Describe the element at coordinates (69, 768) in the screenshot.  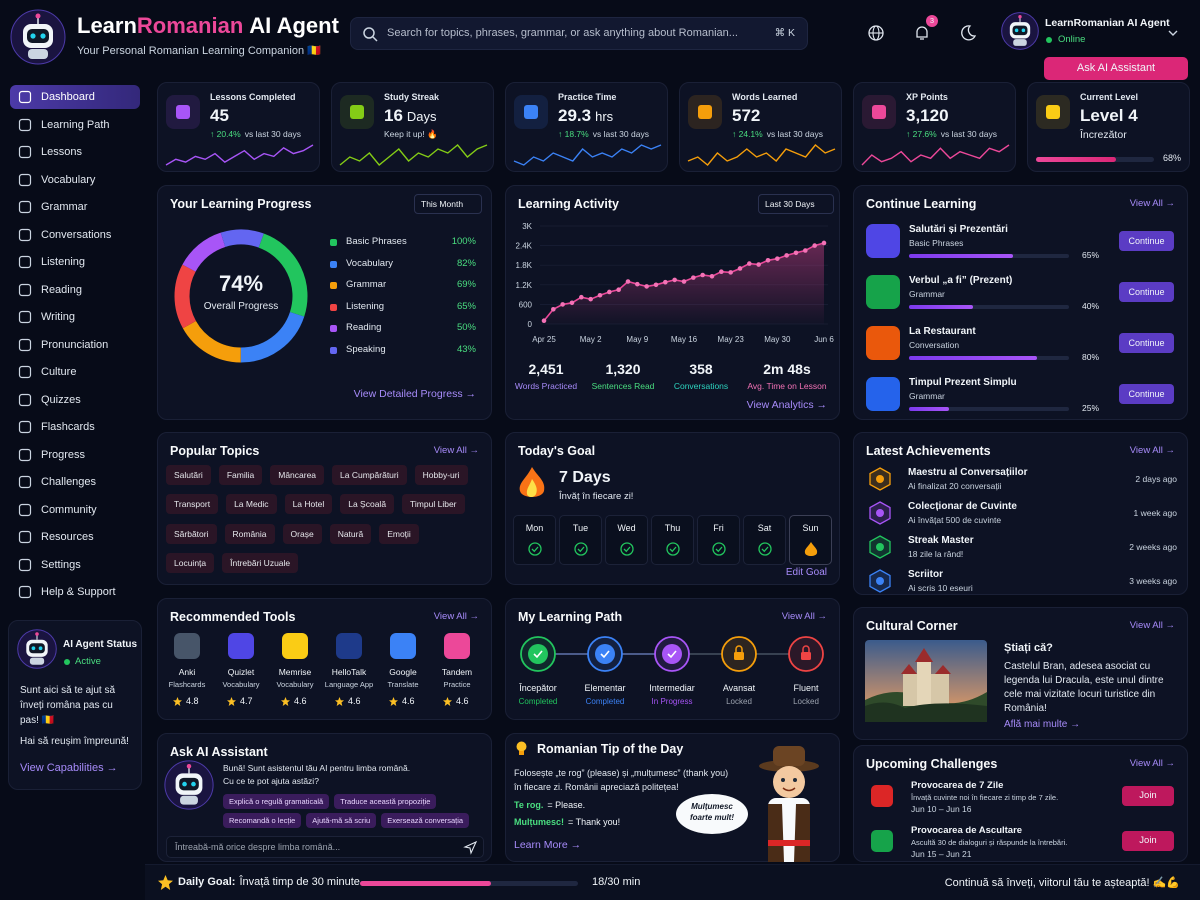
I see `view-capabilities-link: View Capabilities →` at that location.